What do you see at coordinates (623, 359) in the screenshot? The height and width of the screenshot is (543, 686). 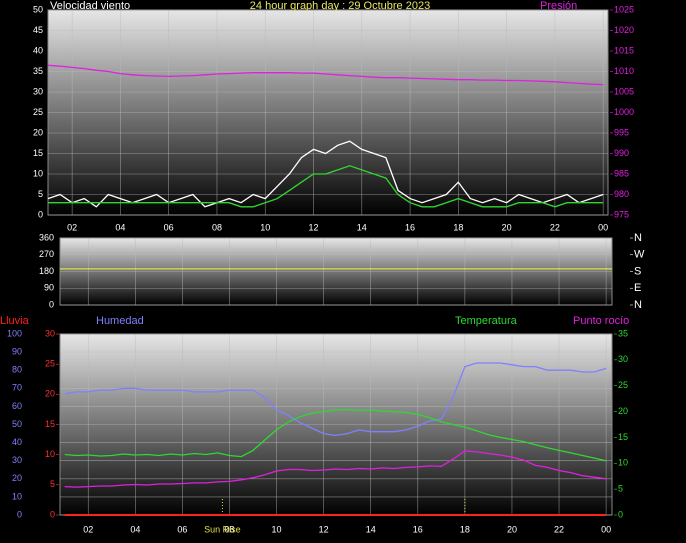 I see `y2-tick-label: 30` at bounding box center [623, 359].